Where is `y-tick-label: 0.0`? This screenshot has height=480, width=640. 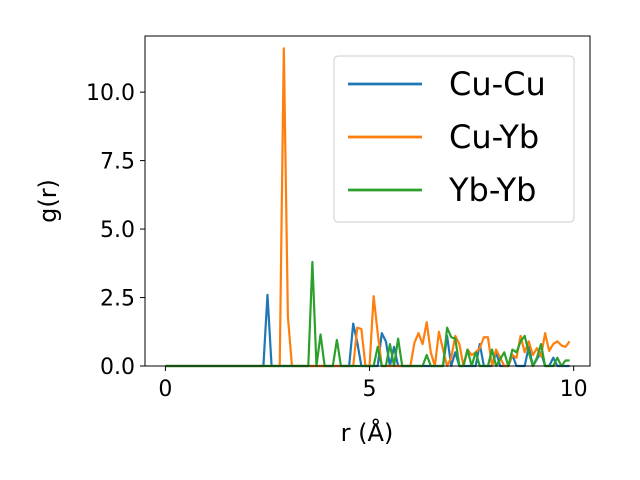
y-tick-label: 0.0 is located at coordinates (117, 367).